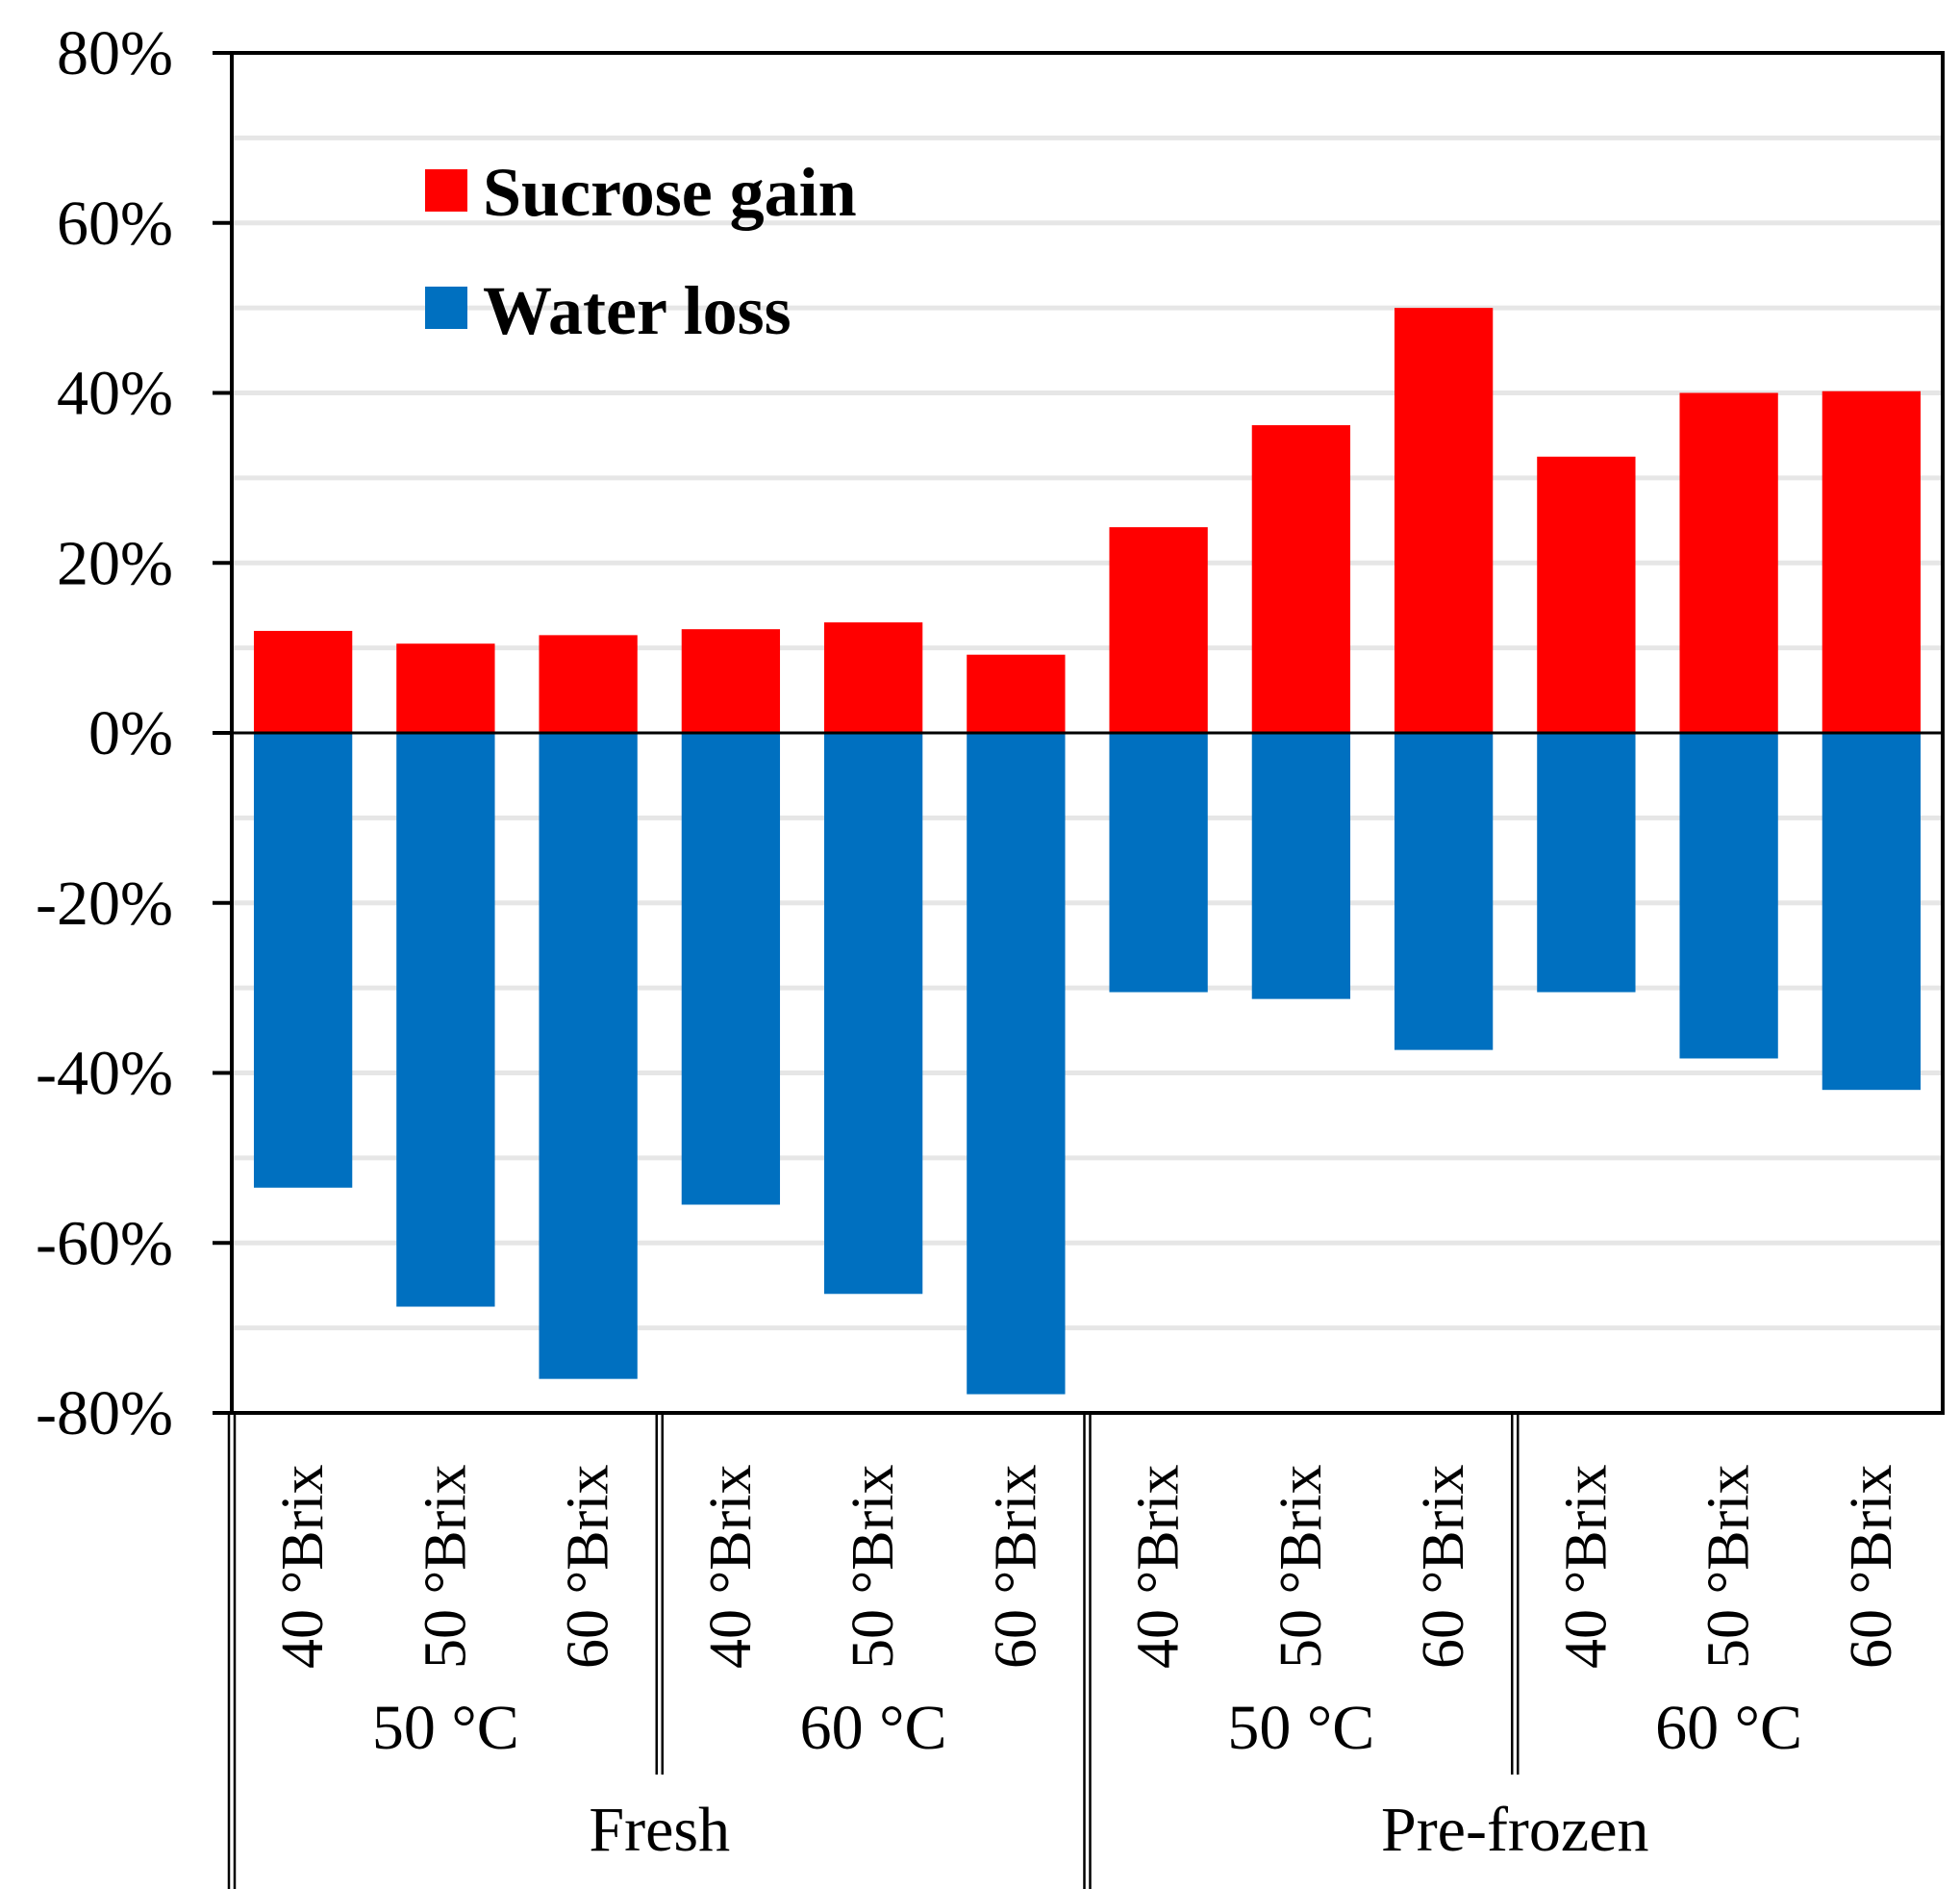 The width and height of the screenshot is (1960, 1889). What do you see at coordinates (115, 224) in the screenshot?
I see `y-tick-label: 60%` at bounding box center [115, 224].